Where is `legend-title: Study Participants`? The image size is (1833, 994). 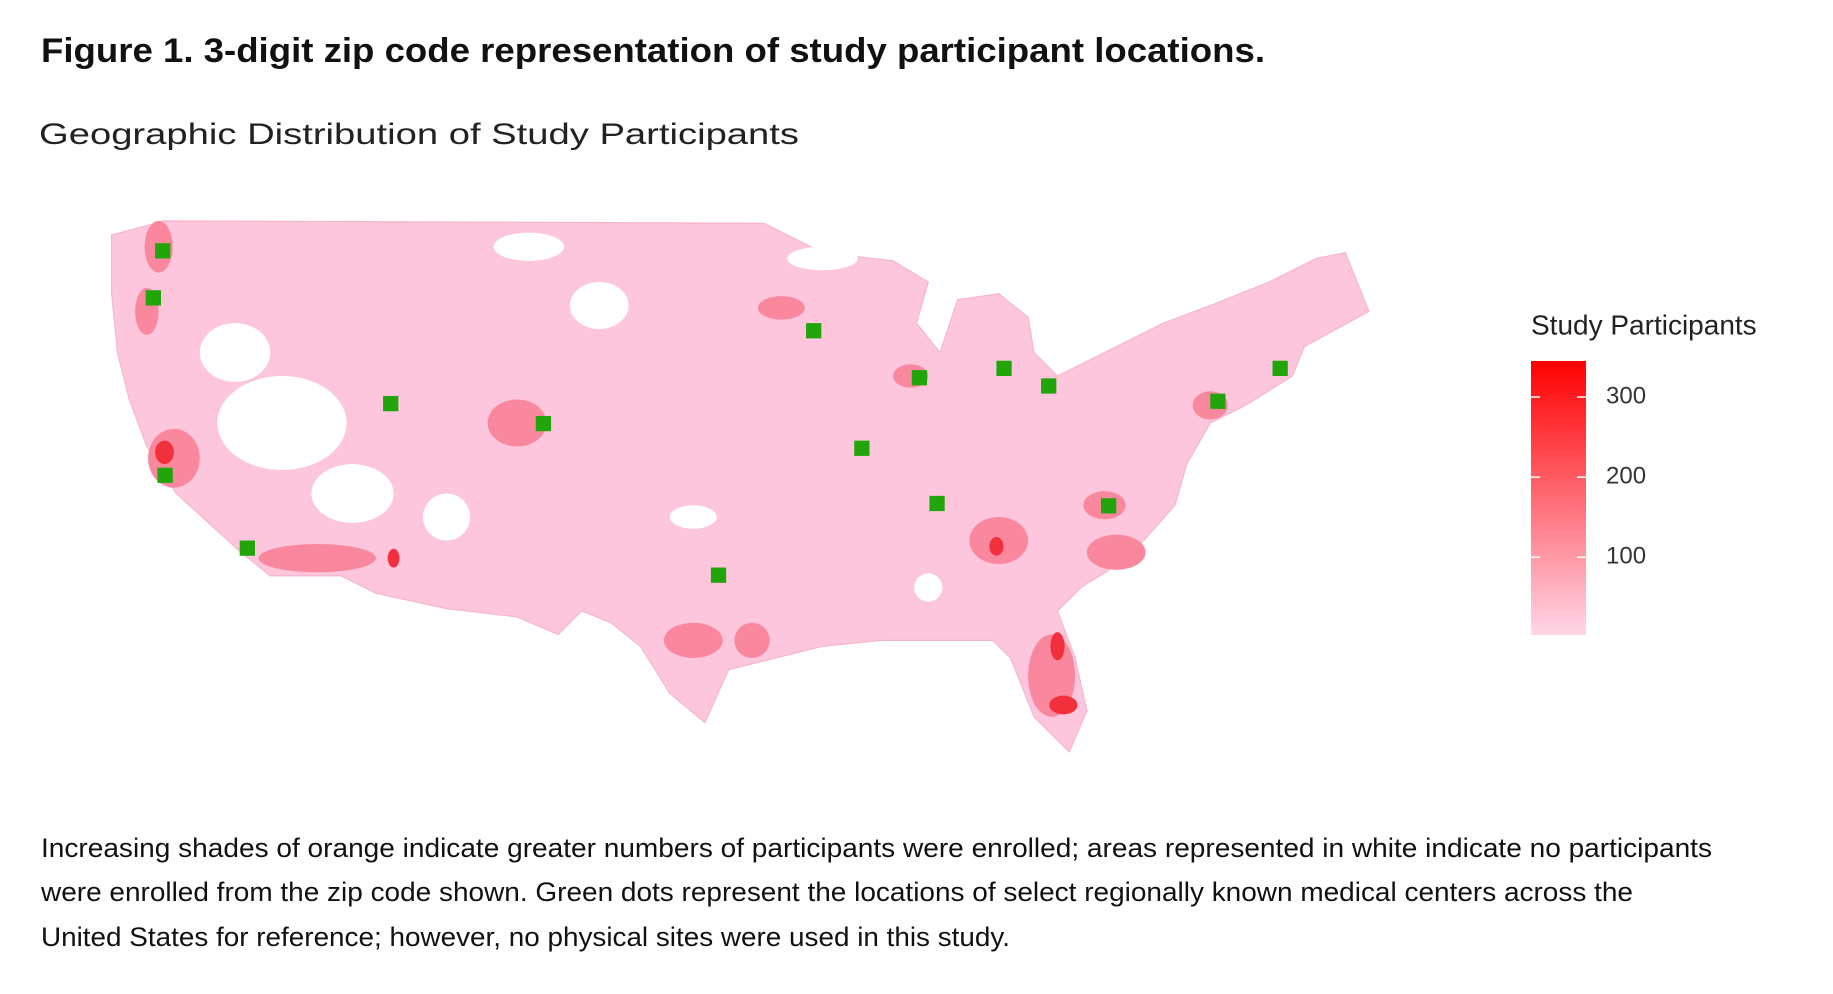
legend-title: Study Participants is located at coordinates (1644, 324).